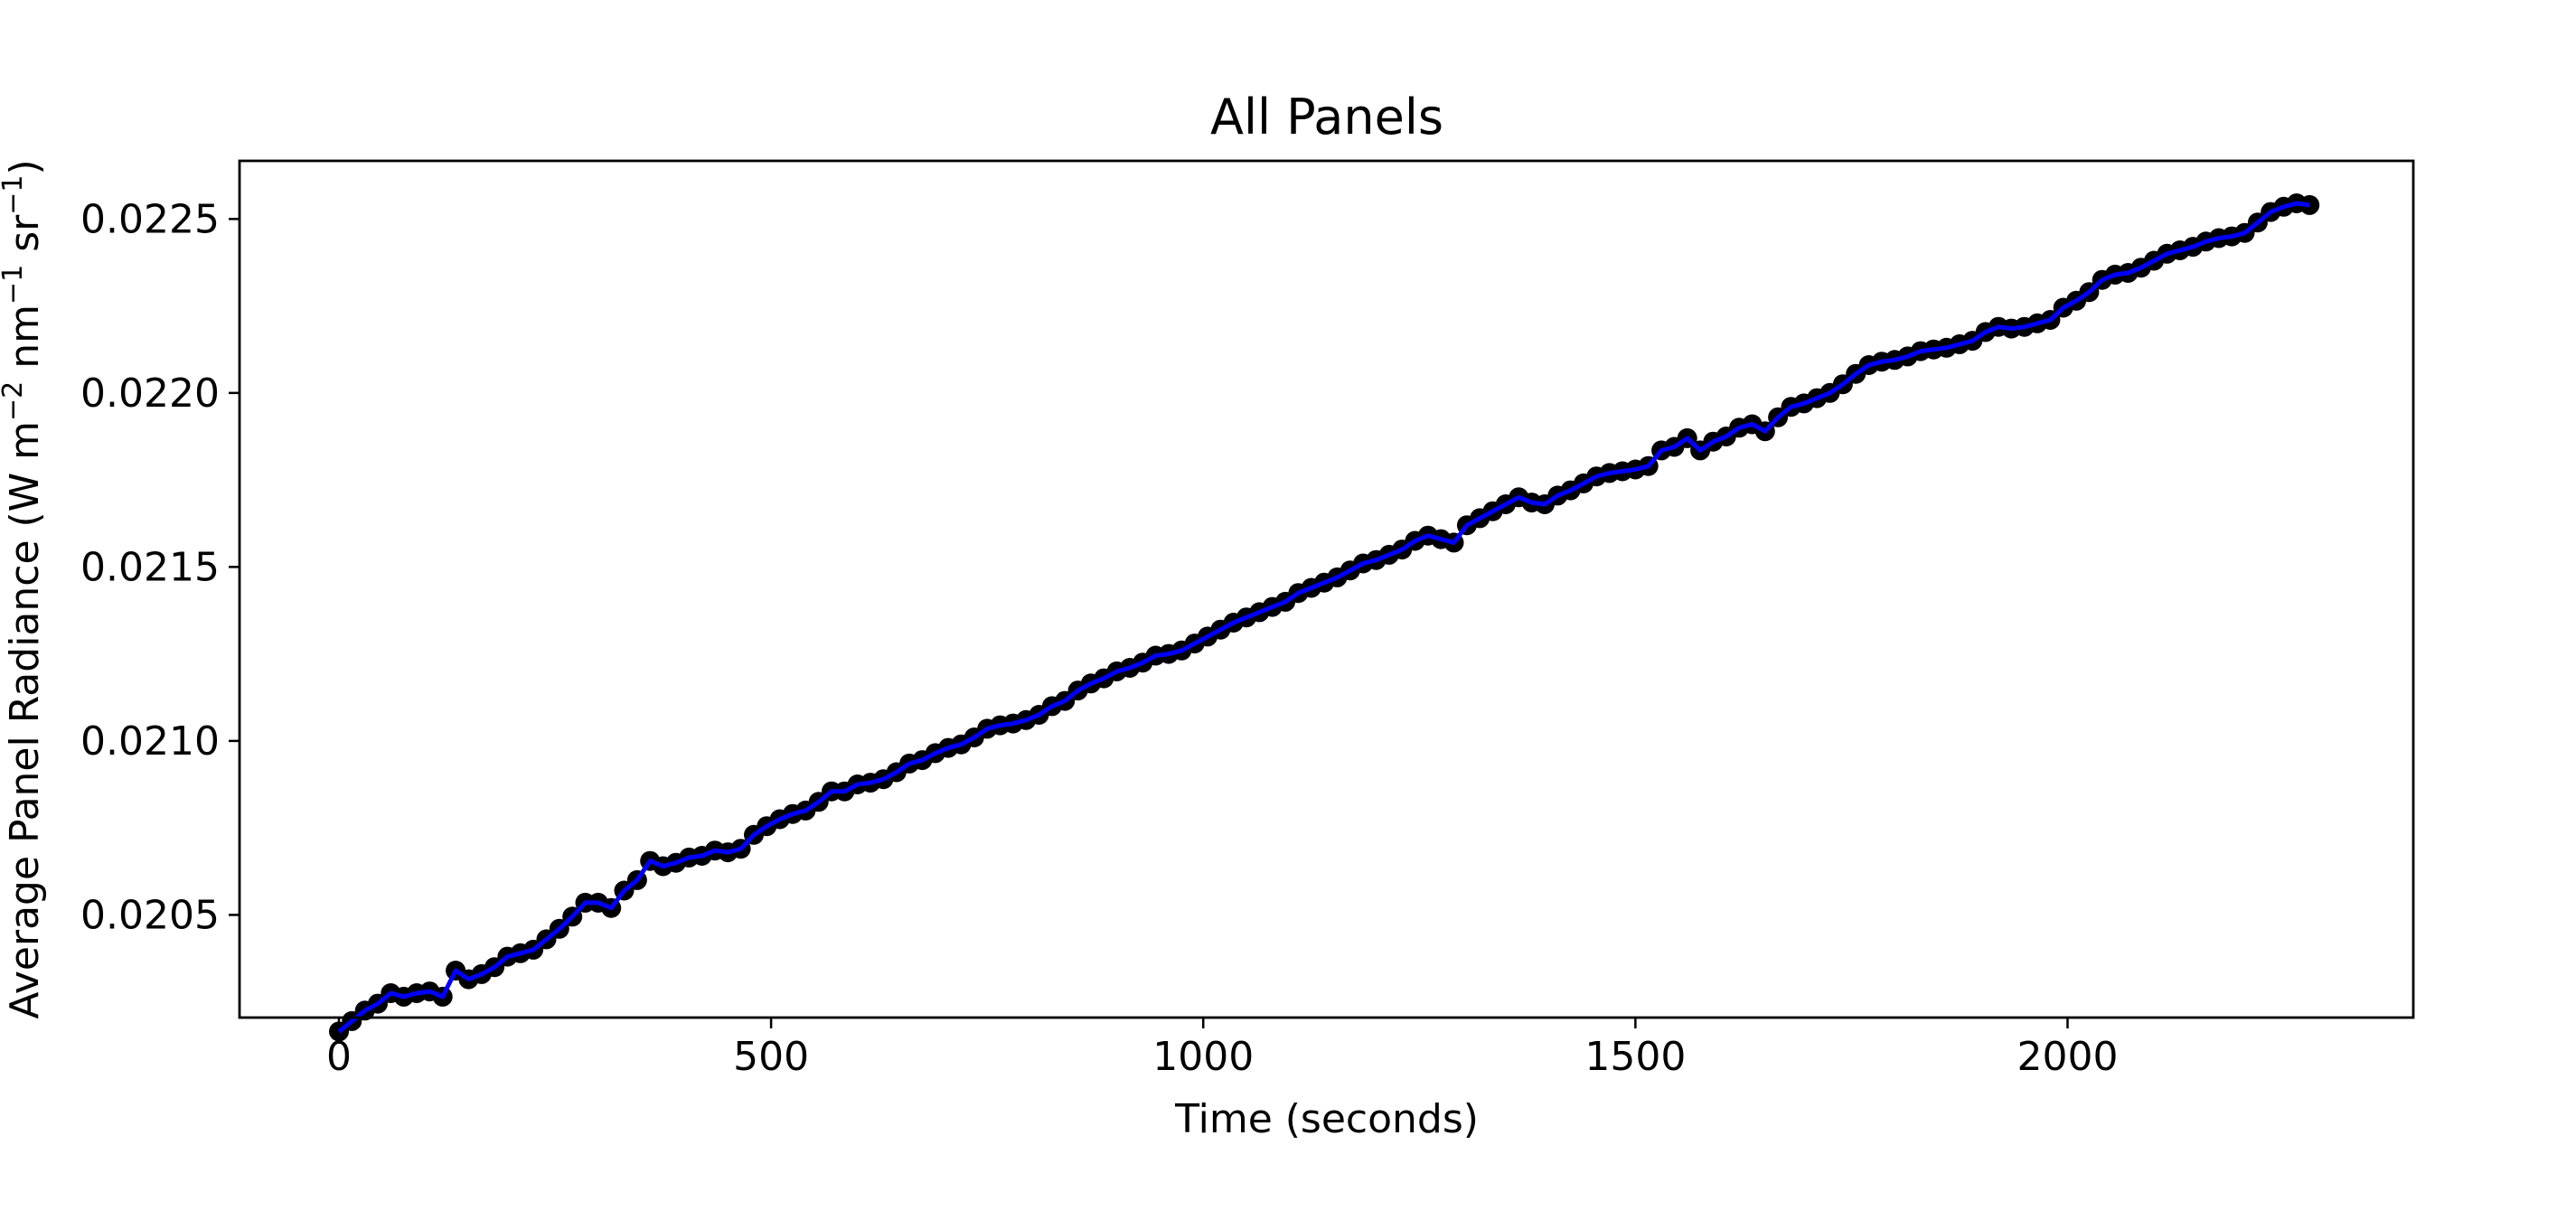  Describe the element at coordinates (2068, 1057) in the screenshot. I see `x-tick-label: 2000` at that location.